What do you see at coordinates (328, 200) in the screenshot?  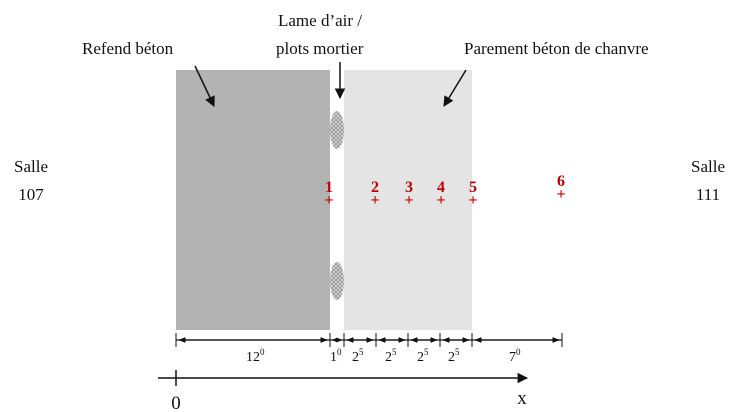 I see `point-marker-1: +` at bounding box center [328, 200].